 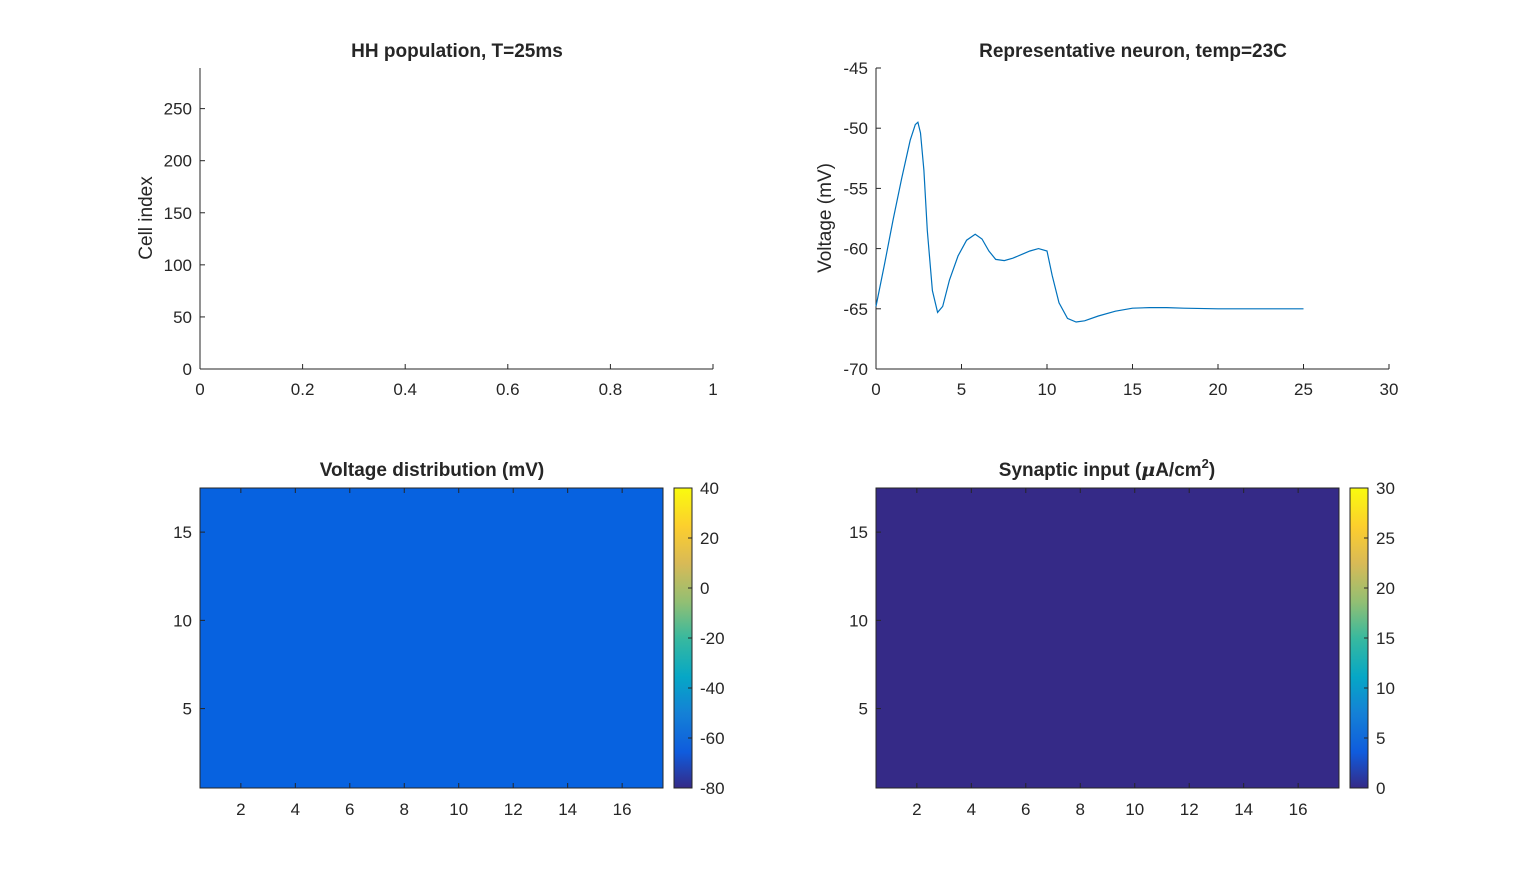 What do you see at coordinates (709, 488) in the screenshot?
I see `colorbar-tick-label: 40` at bounding box center [709, 488].